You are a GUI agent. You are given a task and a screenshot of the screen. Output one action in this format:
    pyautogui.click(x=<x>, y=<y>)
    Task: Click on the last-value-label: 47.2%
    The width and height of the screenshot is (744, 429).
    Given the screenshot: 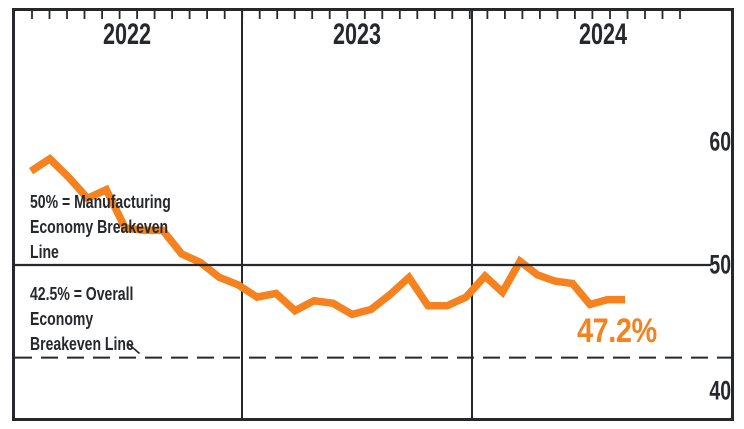 What is the action you would take?
    pyautogui.click(x=617, y=331)
    